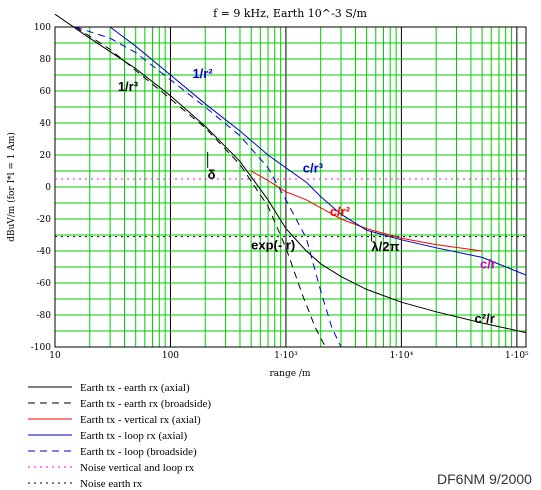 This screenshot has width=541, height=490. I want to click on annotation-label: c/r², so click(340, 211).